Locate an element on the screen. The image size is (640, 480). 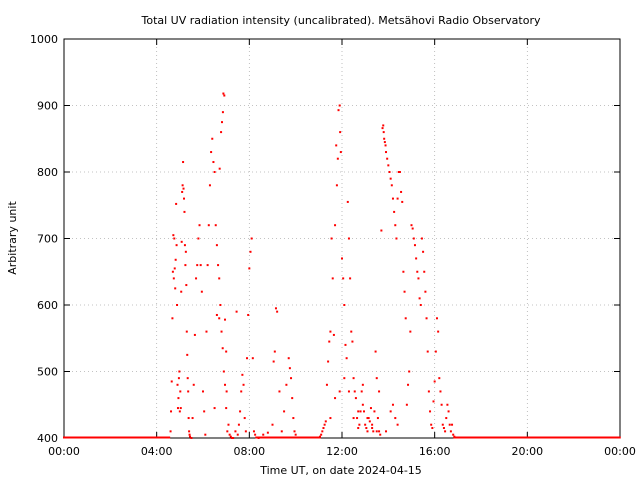
y-tick-labels: 400 500 600 700 800 900 1000 is located at coordinates (44, 239).